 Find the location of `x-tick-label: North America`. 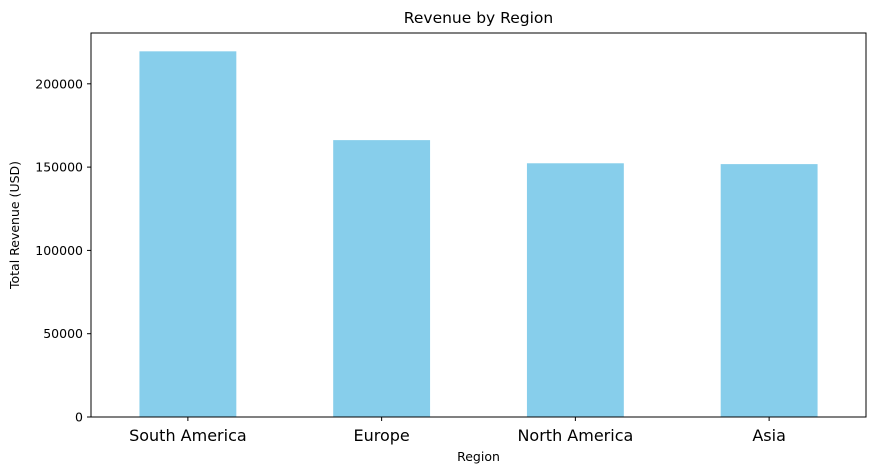

x-tick-label: North America is located at coordinates (575, 435).